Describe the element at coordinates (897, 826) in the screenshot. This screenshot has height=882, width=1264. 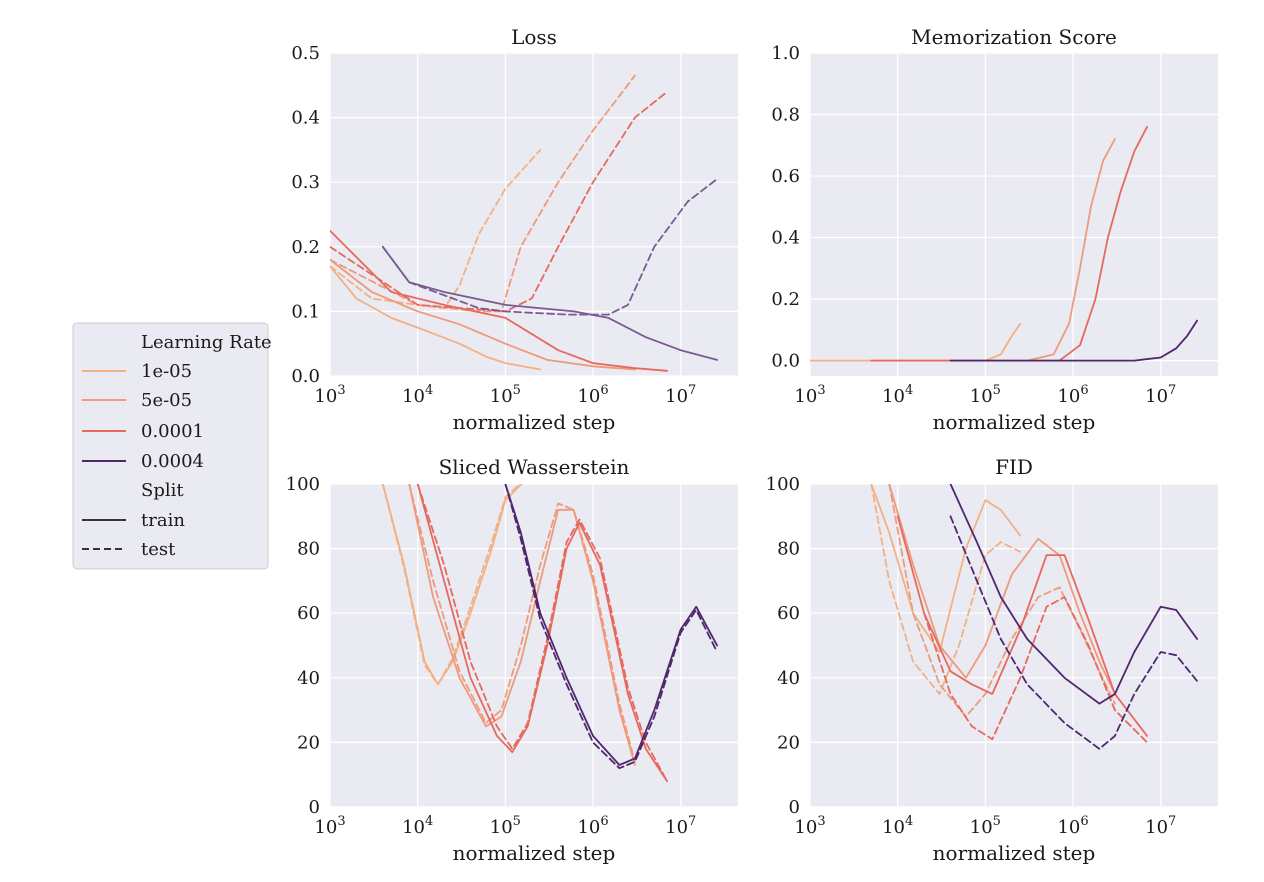
I see `fid-xtick-label: 10⁴` at that location.